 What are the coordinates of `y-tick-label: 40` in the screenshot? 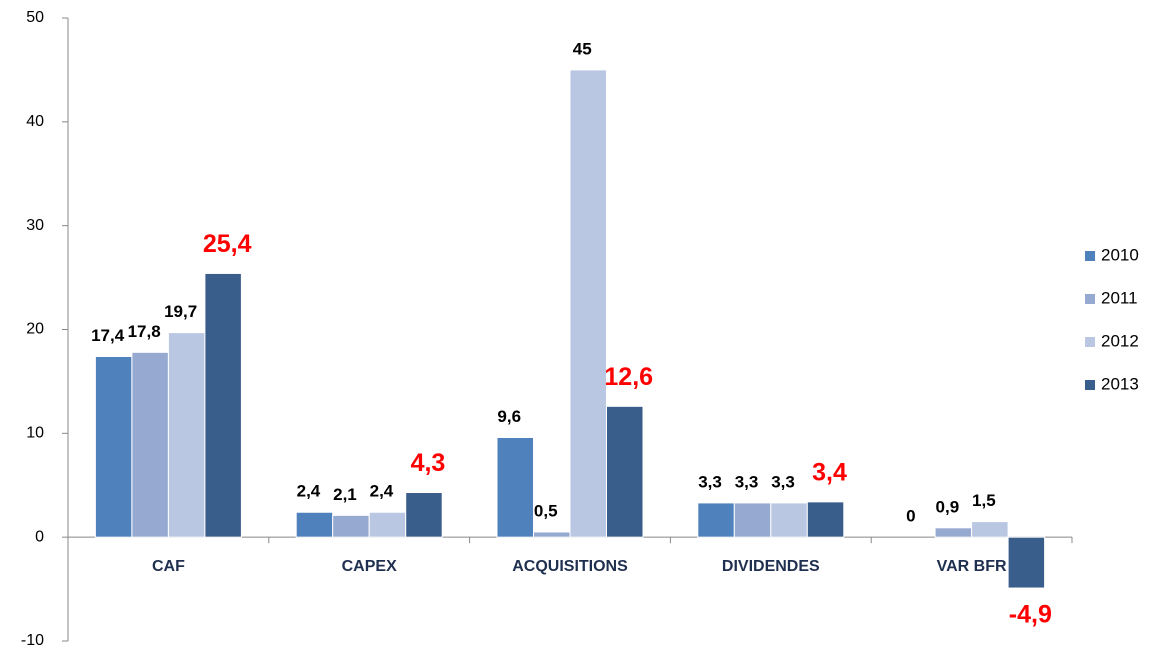 It's located at (35, 121).